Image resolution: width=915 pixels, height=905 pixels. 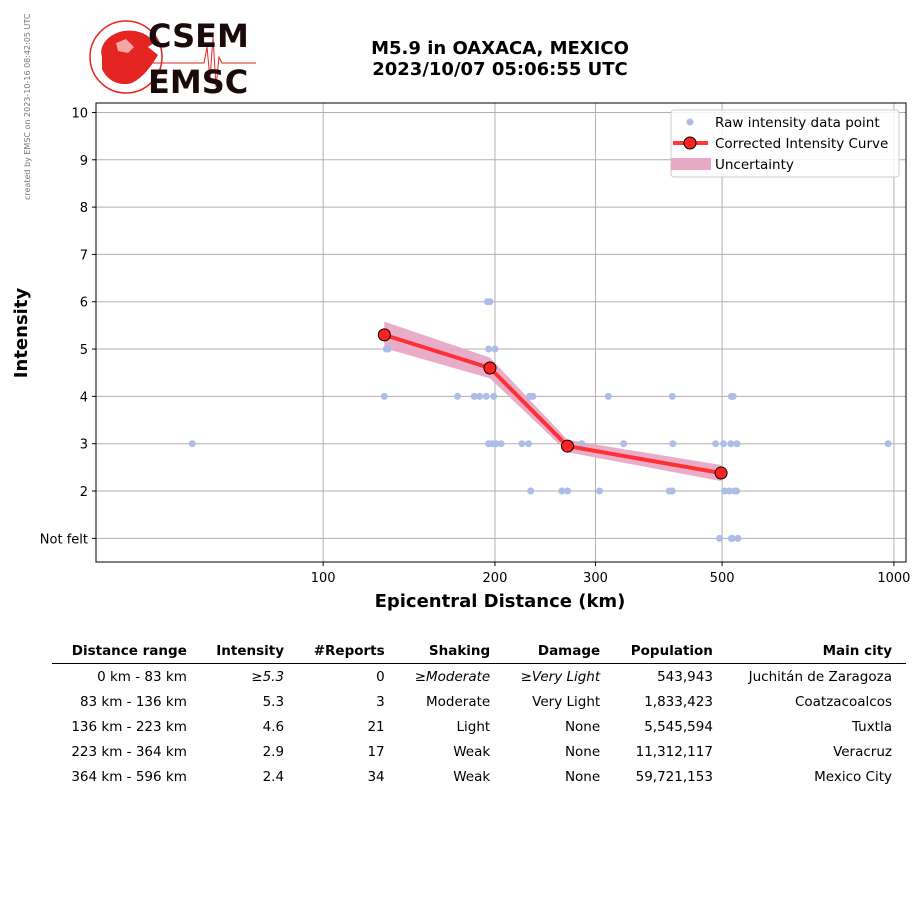 I want to click on cell-distance: 83 km - 136 km, so click(x=133, y=701).